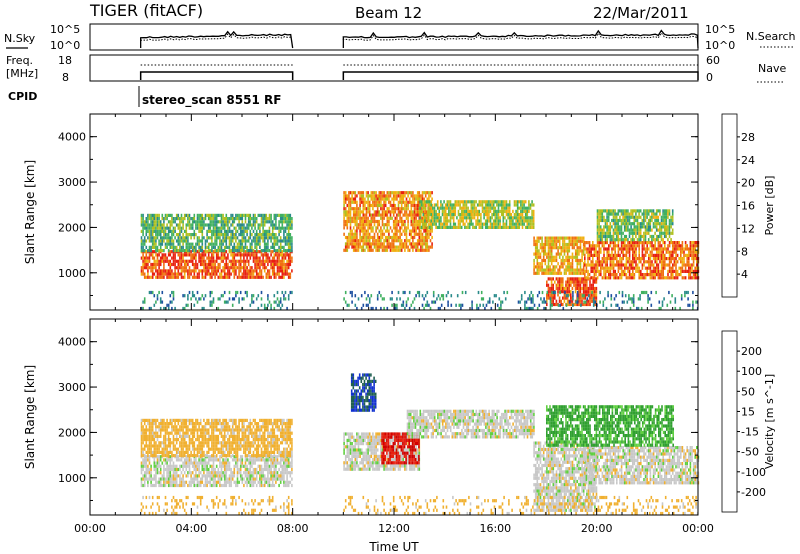  I want to click on nsky-label: N.Sky, so click(20, 38).